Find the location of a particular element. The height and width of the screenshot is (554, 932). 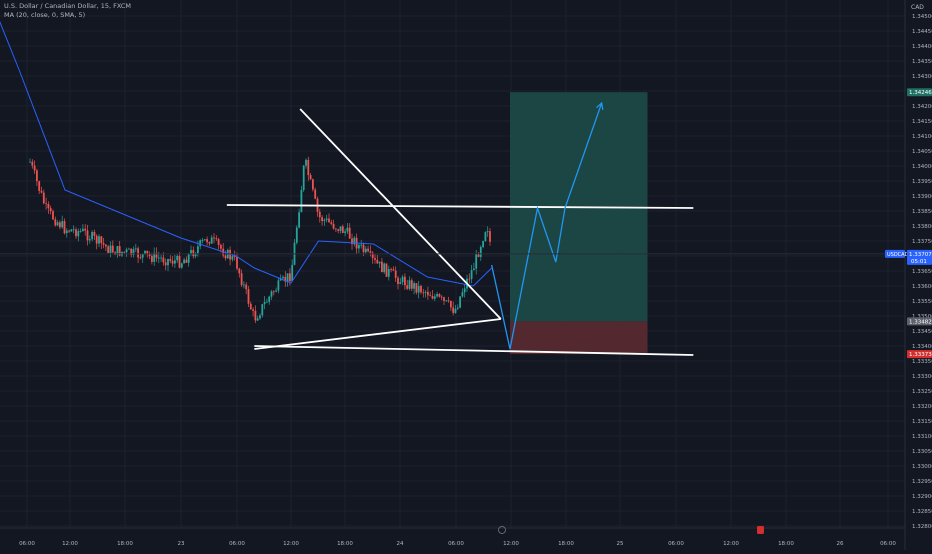

projection-path is located at coordinates (547, 226).